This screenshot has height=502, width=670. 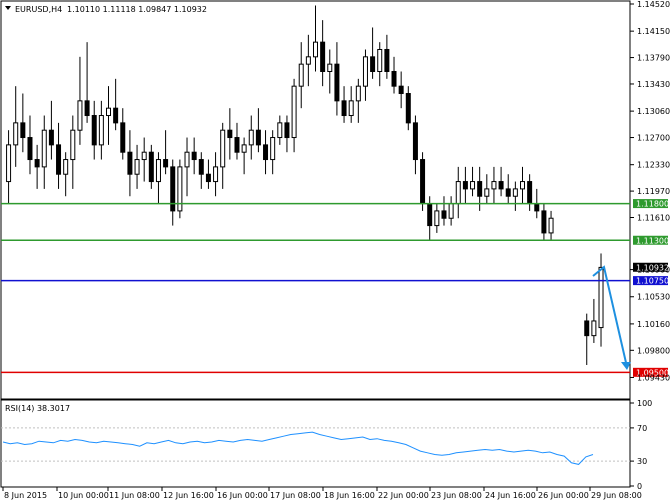 What do you see at coordinates (653, 350) in the screenshot?
I see `price-tick-label: 1.09800` at bounding box center [653, 350].